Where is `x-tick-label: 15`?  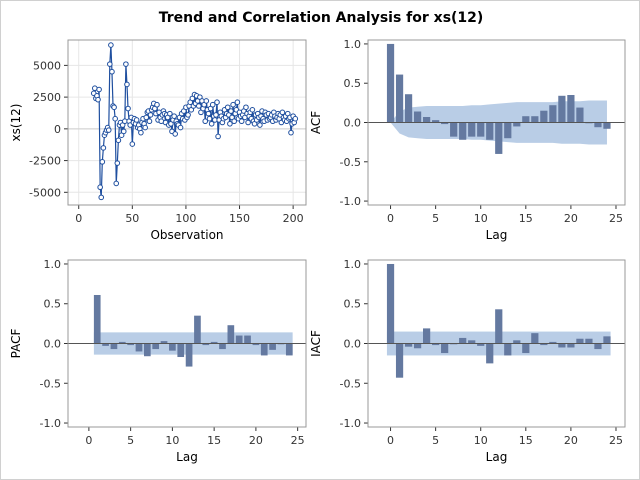 x-tick-label: 15 is located at coordinates (214, 440).